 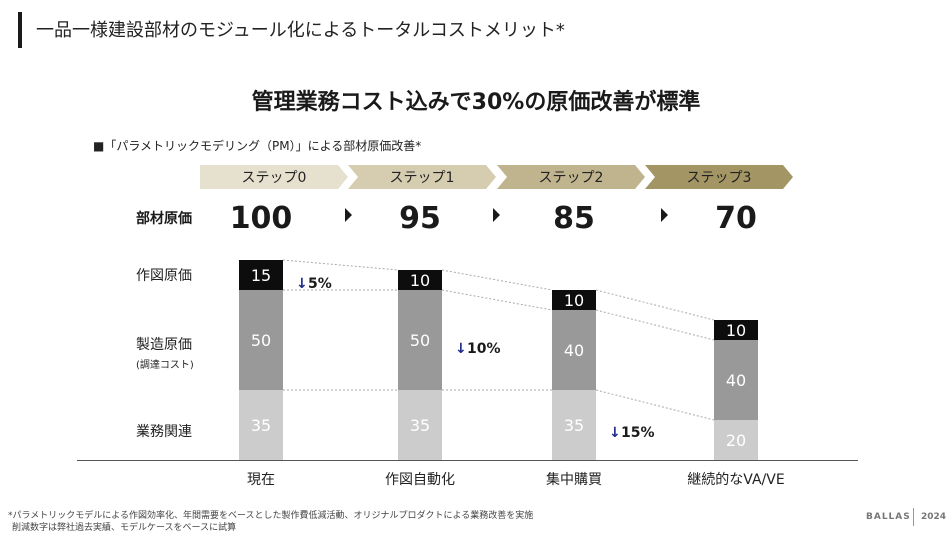 What do you see at coordinates (164, 218) in the screenshot?
I see `row-label-total: 部材原価` at bounding box center [164, 218].